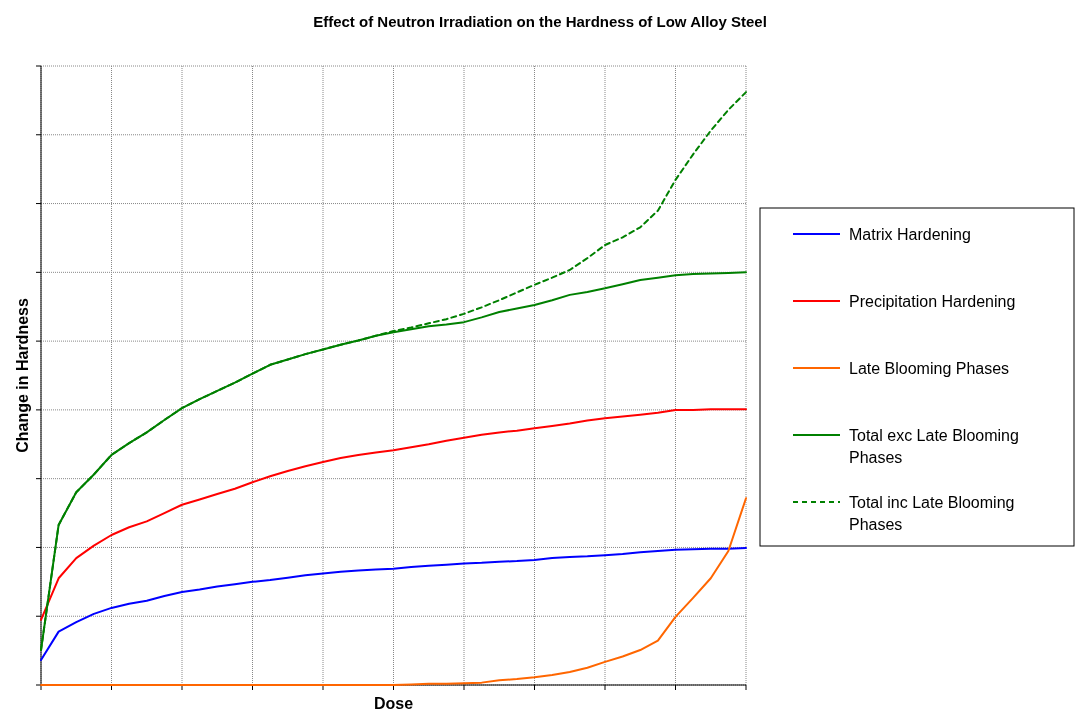 The width and height of the screenshot is (1076, 716). Describe the element at coordinates (932, 301) in the screenshot. I see `legend-label: Precipitation Hardening` at that location.